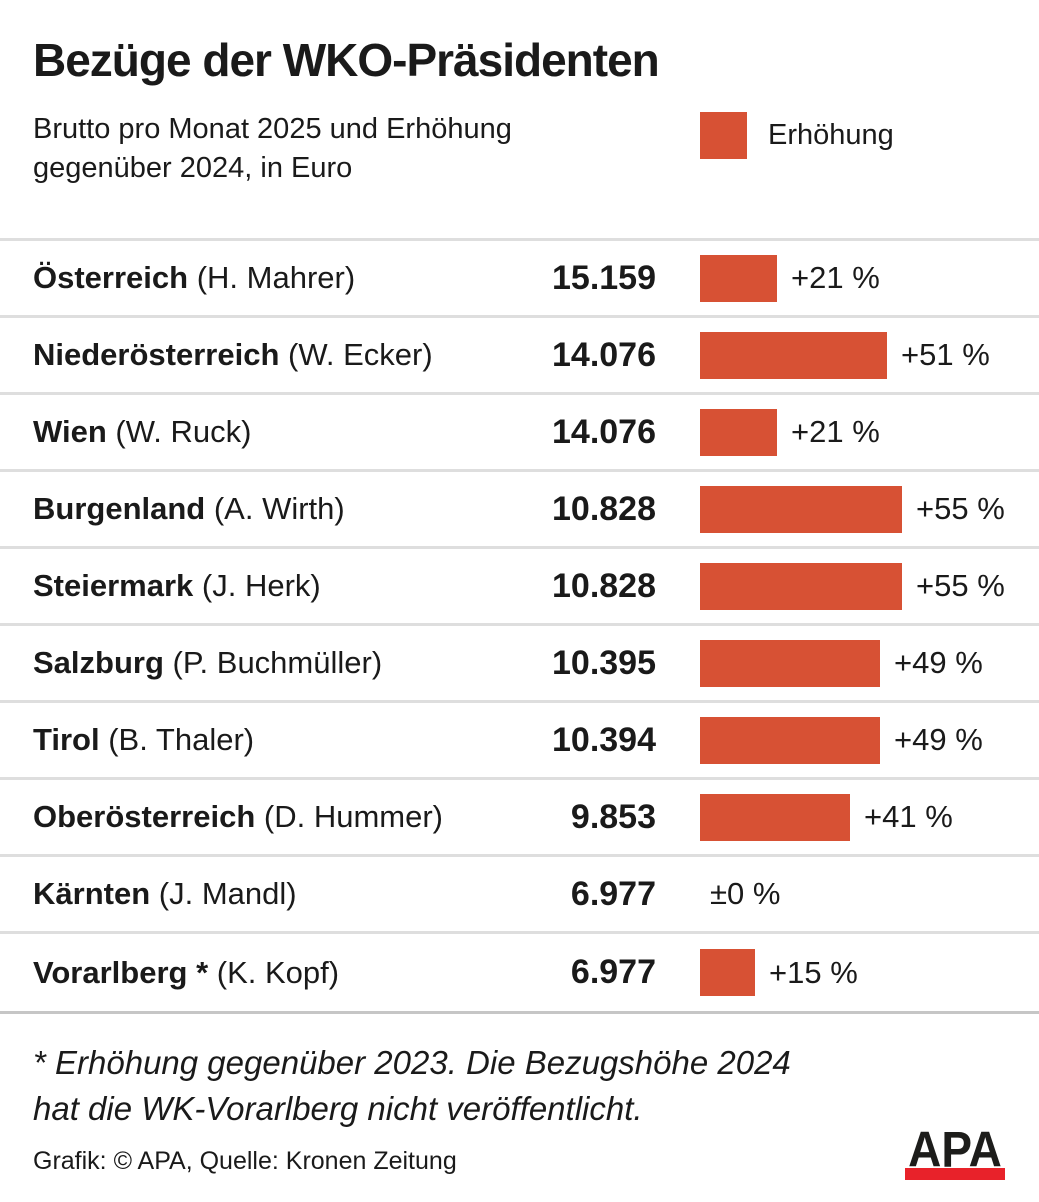 Image resolution: width=1039 pixels, height=1202 pixels. What do you see at coordinates (92, 894) in the screenshot?
I see `region-name: Kärnten` at bounding box center [92, 894].